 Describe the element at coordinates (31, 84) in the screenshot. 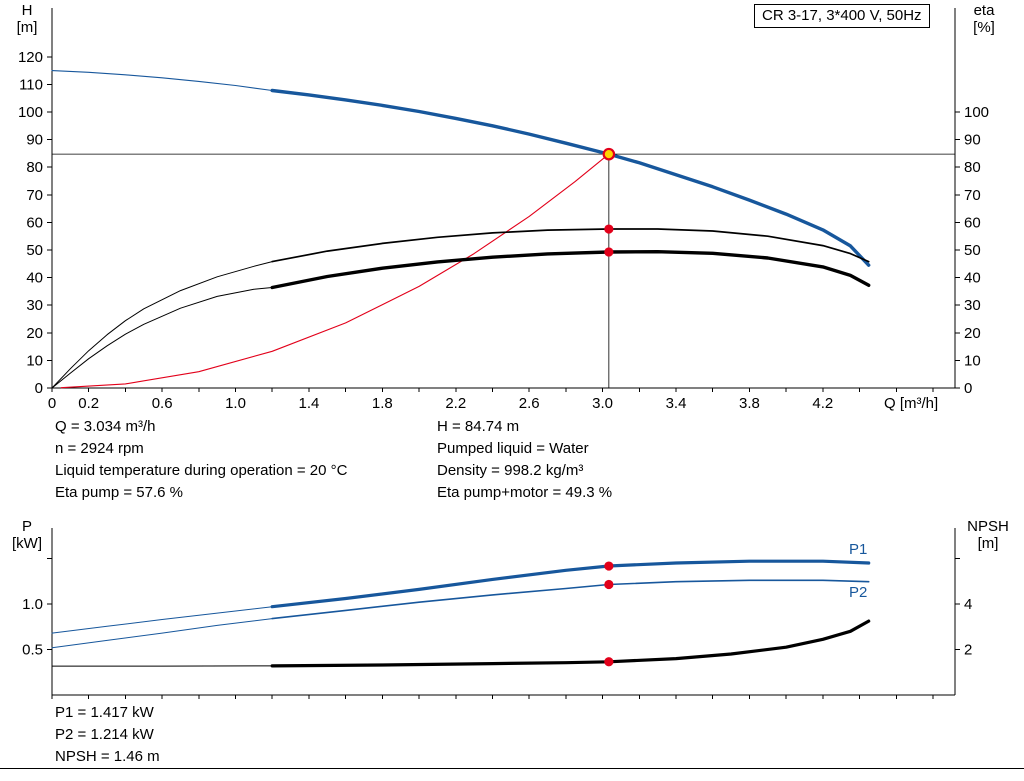

I see `svg-text: 110` at that location.